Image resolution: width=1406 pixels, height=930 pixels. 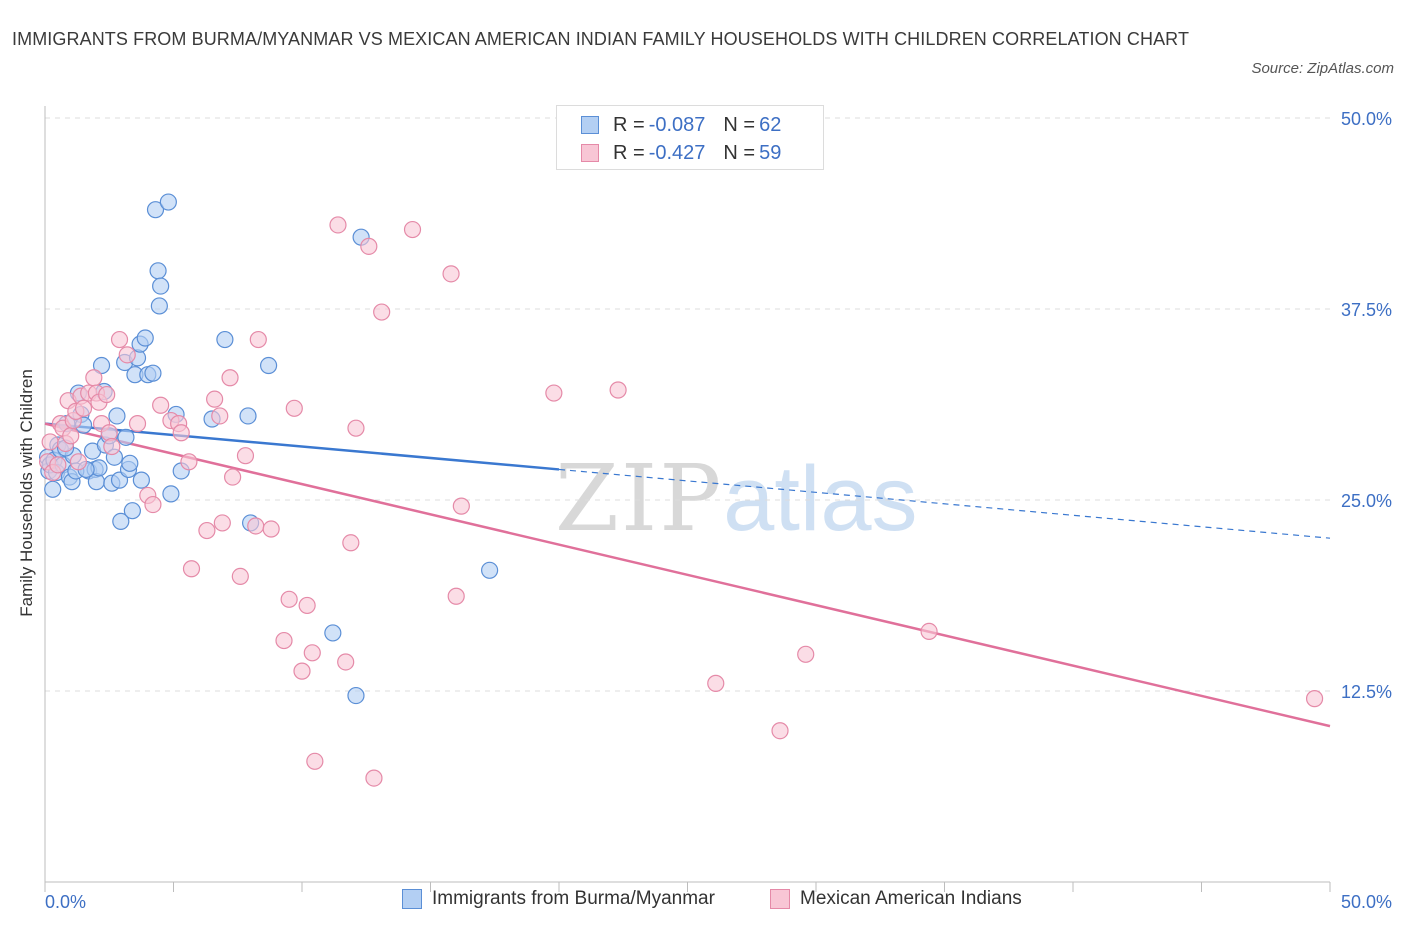 I want to click on y-tick-label: 25.0%, so click(x=1366, y=501).